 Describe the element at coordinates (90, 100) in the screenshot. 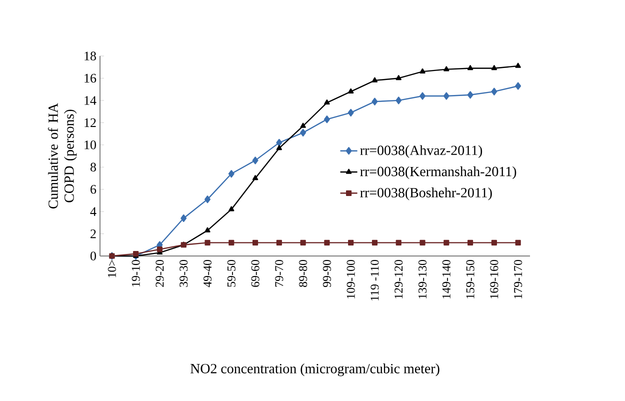

I see `y-tick-label: 14` at that location.